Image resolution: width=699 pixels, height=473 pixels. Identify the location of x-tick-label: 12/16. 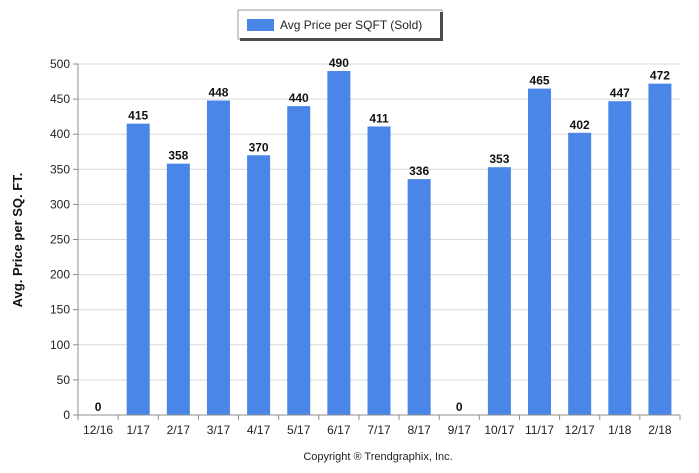
(98, 430).